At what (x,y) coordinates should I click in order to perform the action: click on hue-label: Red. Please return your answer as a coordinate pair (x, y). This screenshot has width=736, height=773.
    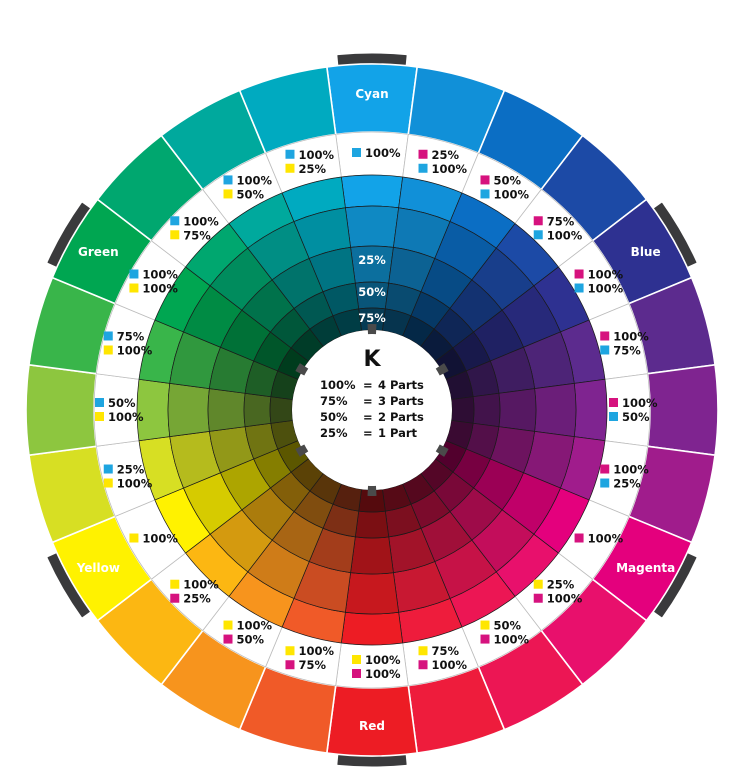
    Looking at the image, I should click on (372, 726).